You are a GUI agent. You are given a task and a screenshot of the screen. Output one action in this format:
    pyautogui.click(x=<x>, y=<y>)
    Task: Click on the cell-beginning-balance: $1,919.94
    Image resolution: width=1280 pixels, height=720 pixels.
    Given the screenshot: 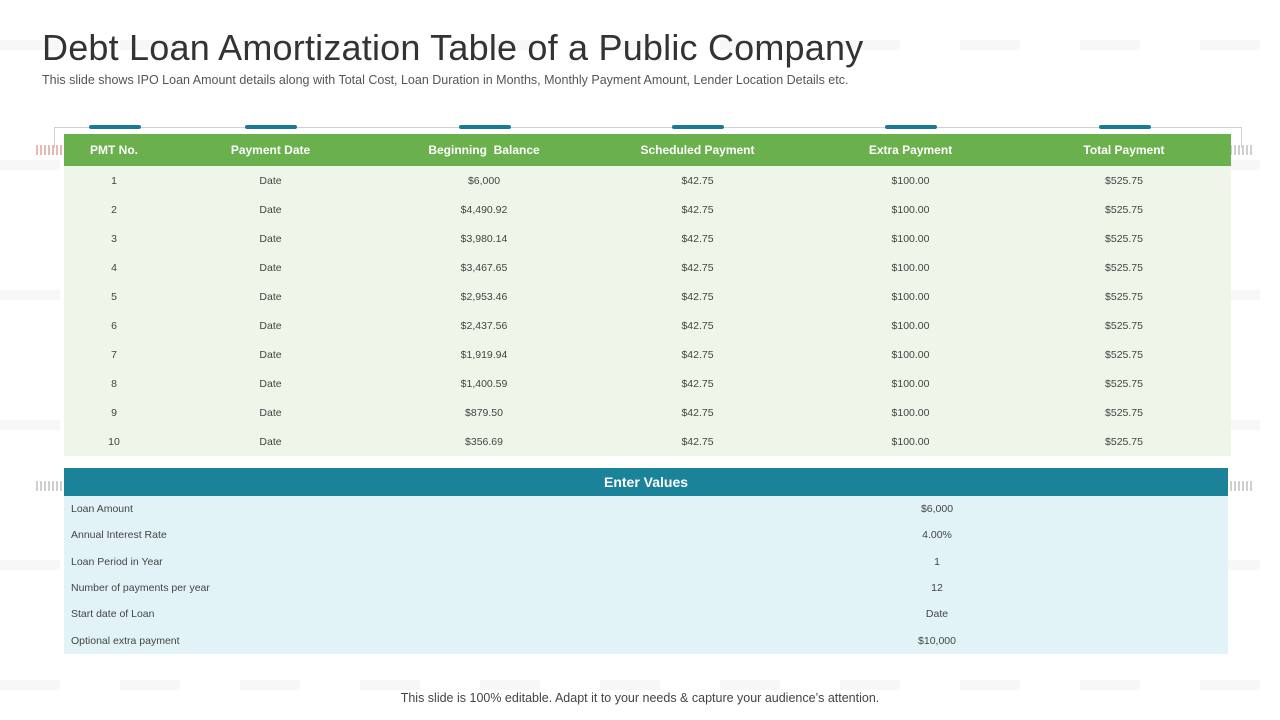 What is the action you would take?
    pyautogui.click(x=484, y=354)
    